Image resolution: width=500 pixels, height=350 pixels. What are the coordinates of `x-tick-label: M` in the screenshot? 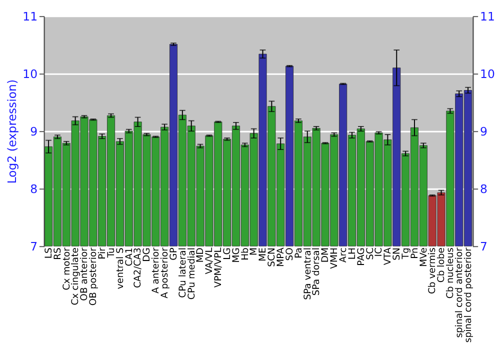 It's located at (254, 252).